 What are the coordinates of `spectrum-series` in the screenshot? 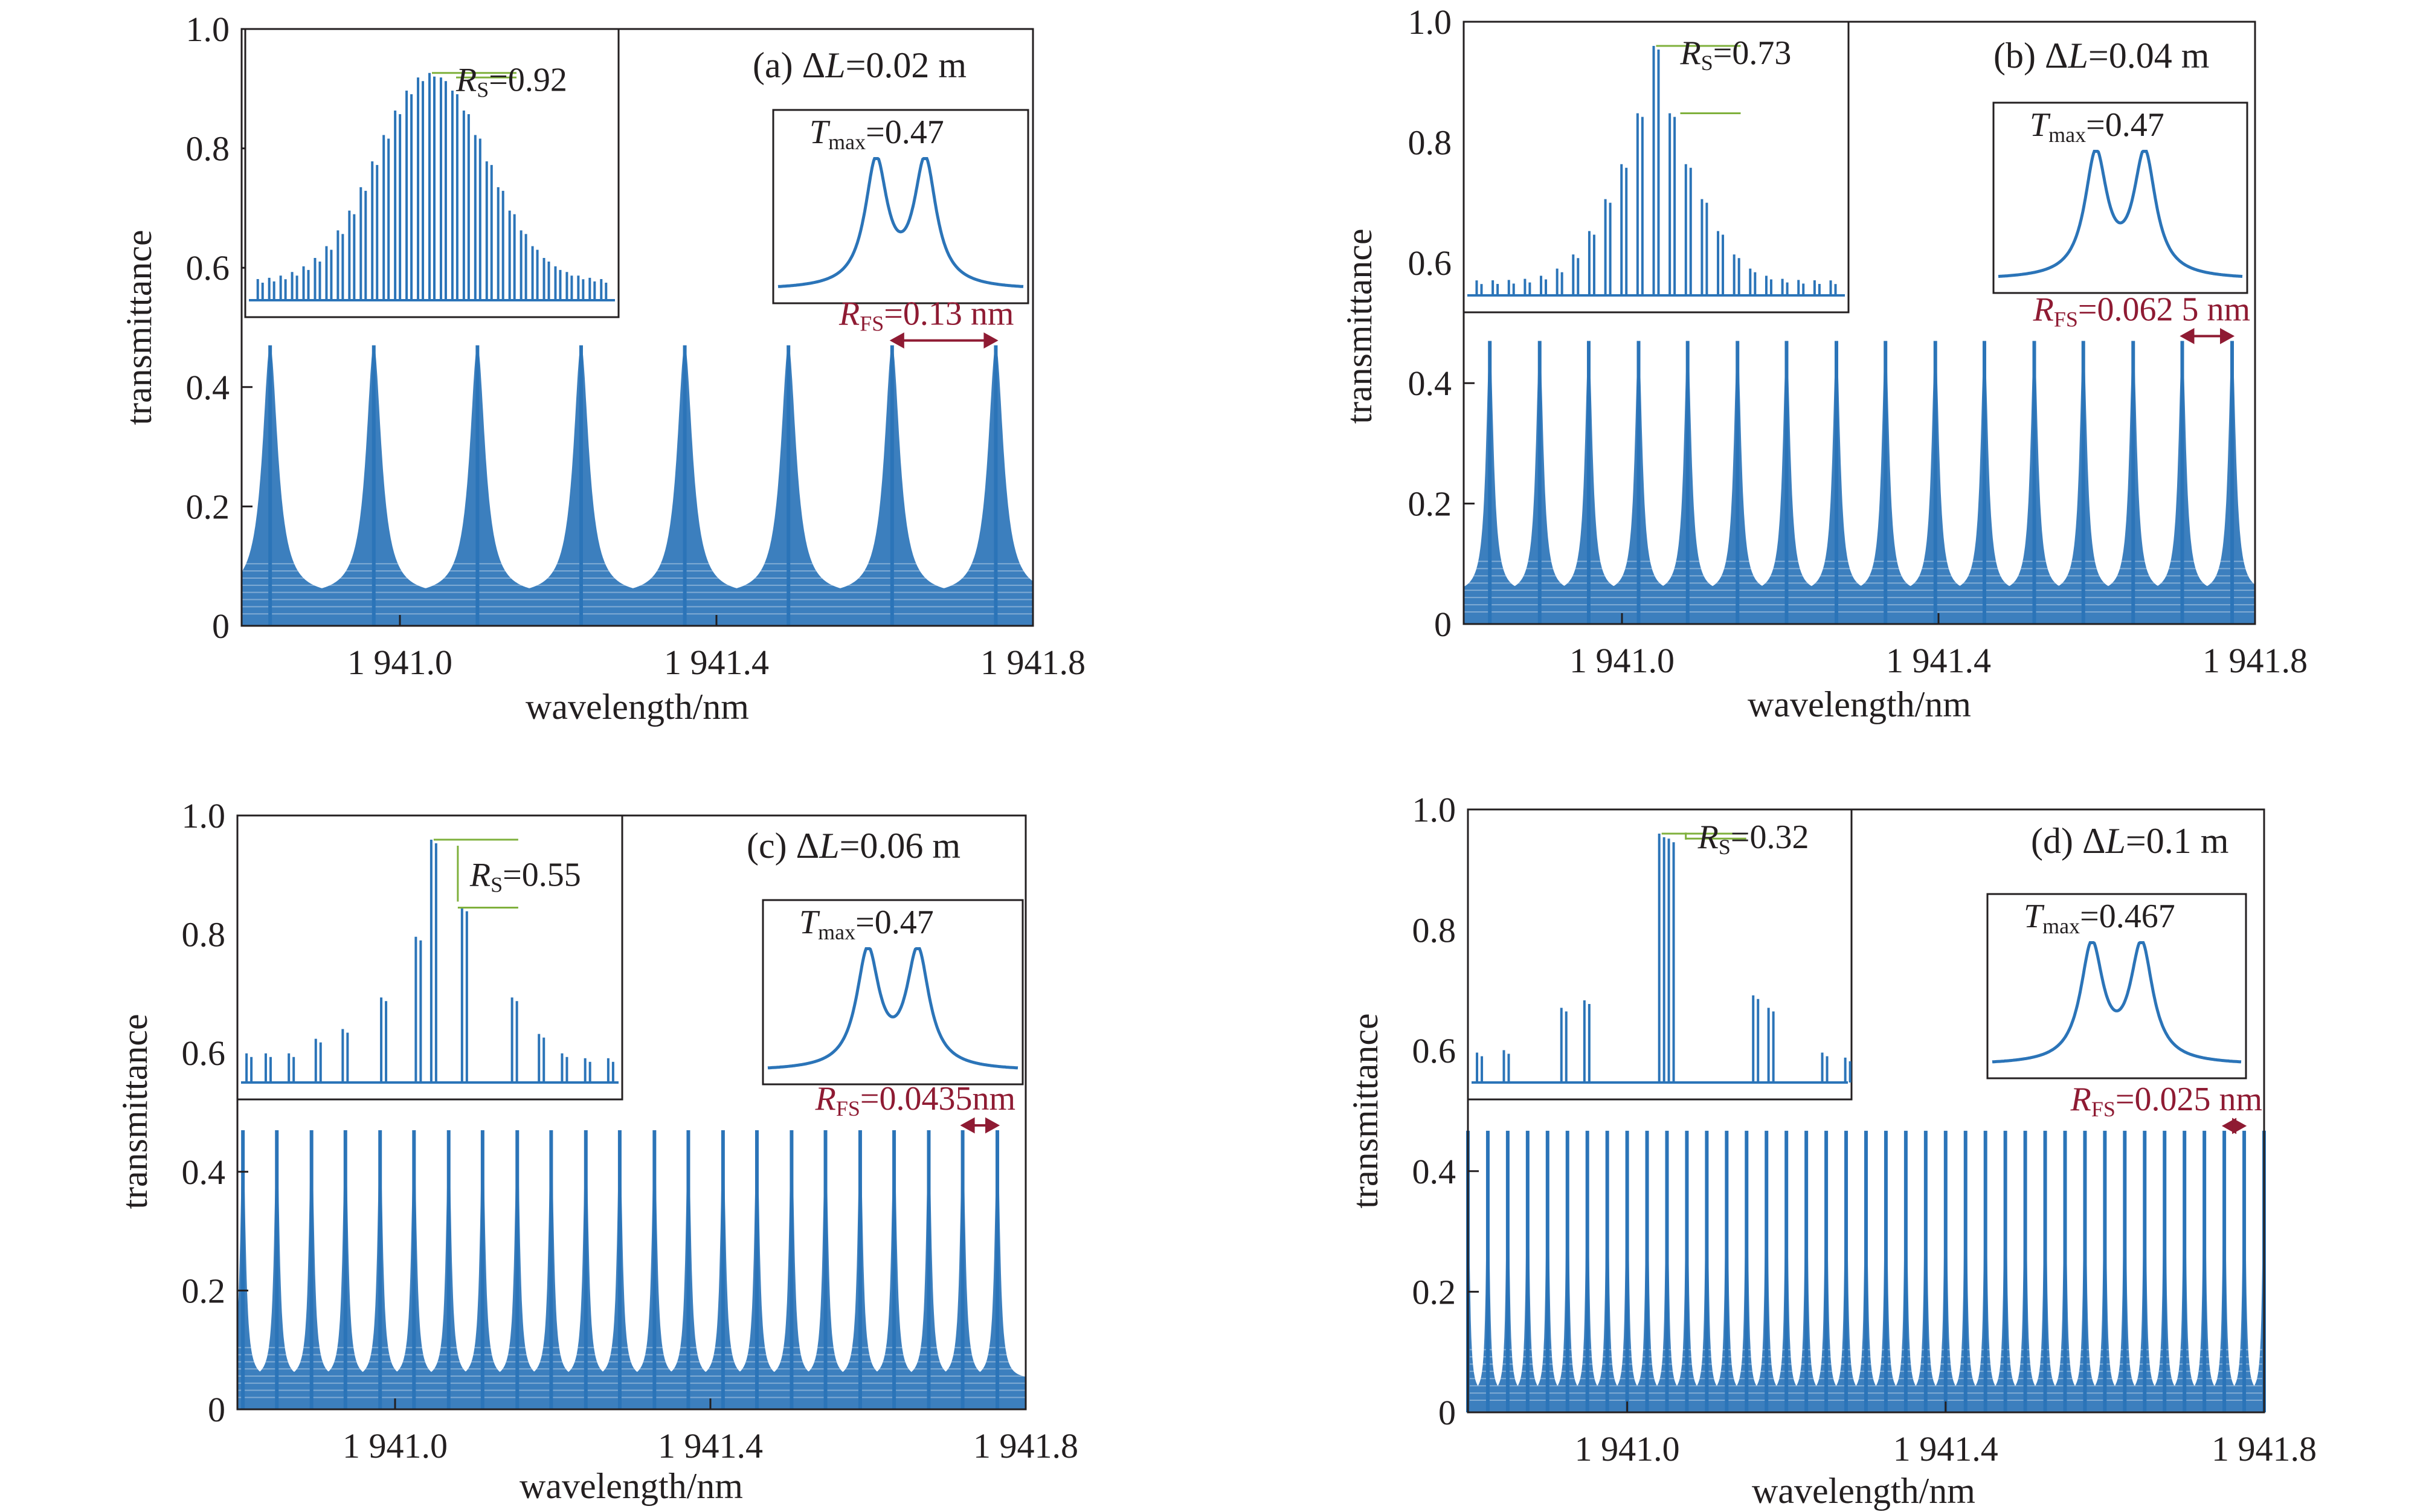 It's located at (631, 1269).